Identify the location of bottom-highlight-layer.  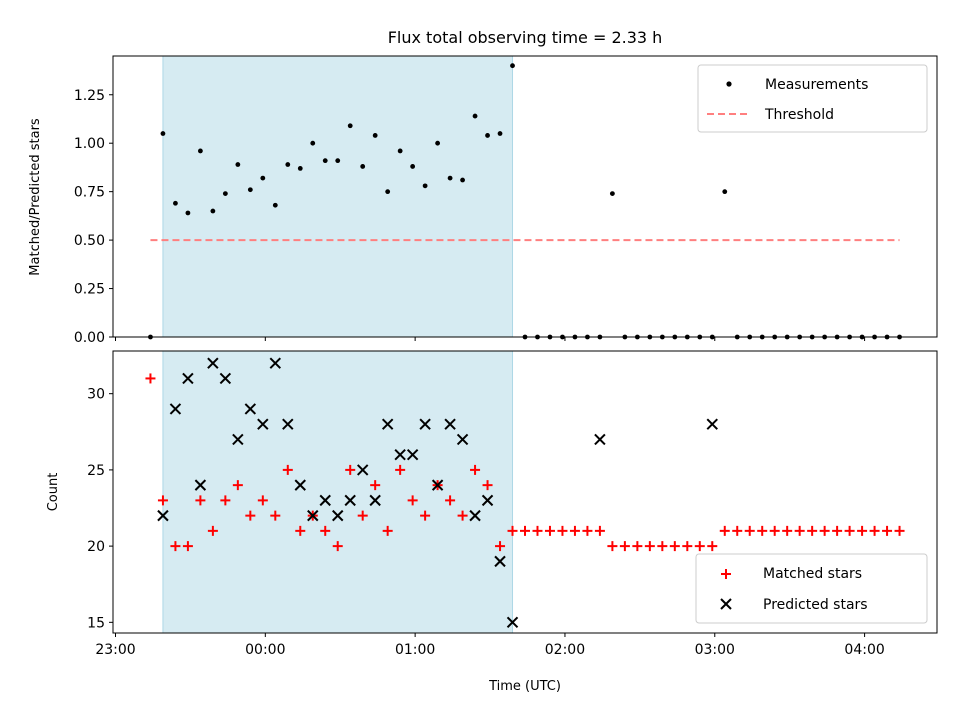
(338, 492).